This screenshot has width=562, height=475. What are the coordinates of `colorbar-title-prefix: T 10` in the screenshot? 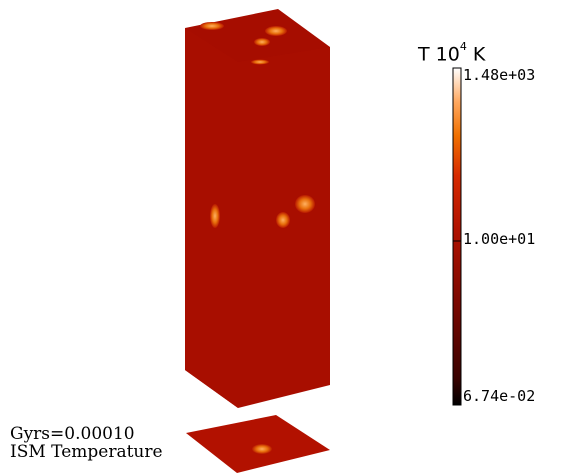 It's located at (439, 54).